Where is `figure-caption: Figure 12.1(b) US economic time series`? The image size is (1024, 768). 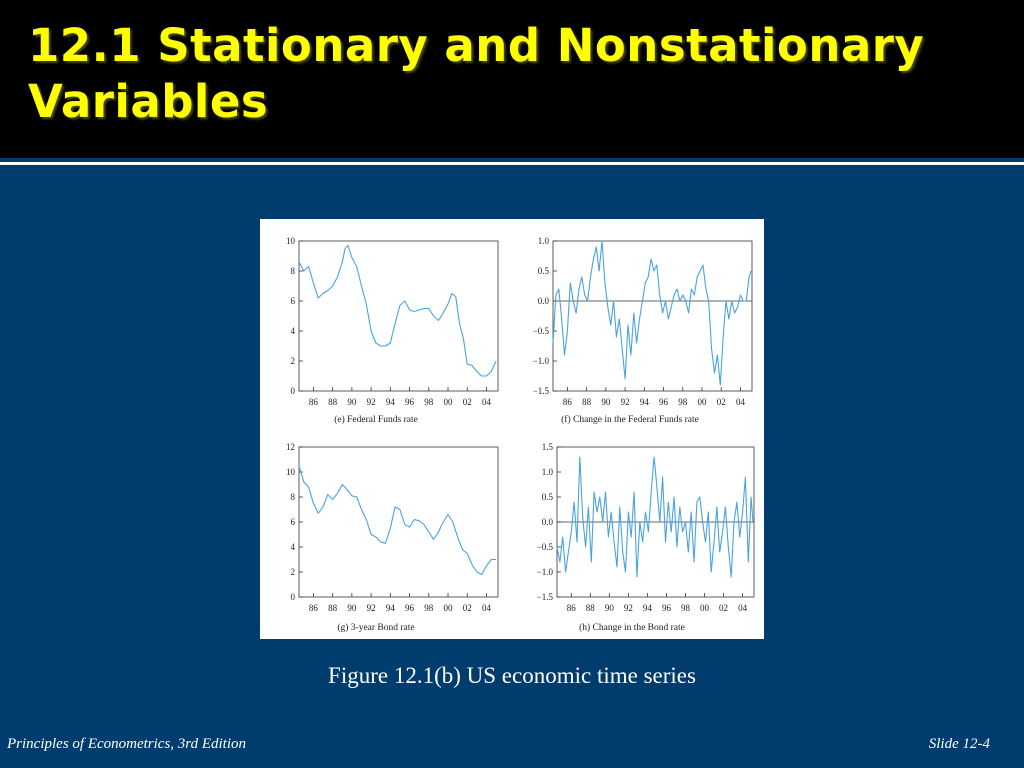 figure-caption: Figure 12.1(b) US economic time series is located at coordinates (512, 675).